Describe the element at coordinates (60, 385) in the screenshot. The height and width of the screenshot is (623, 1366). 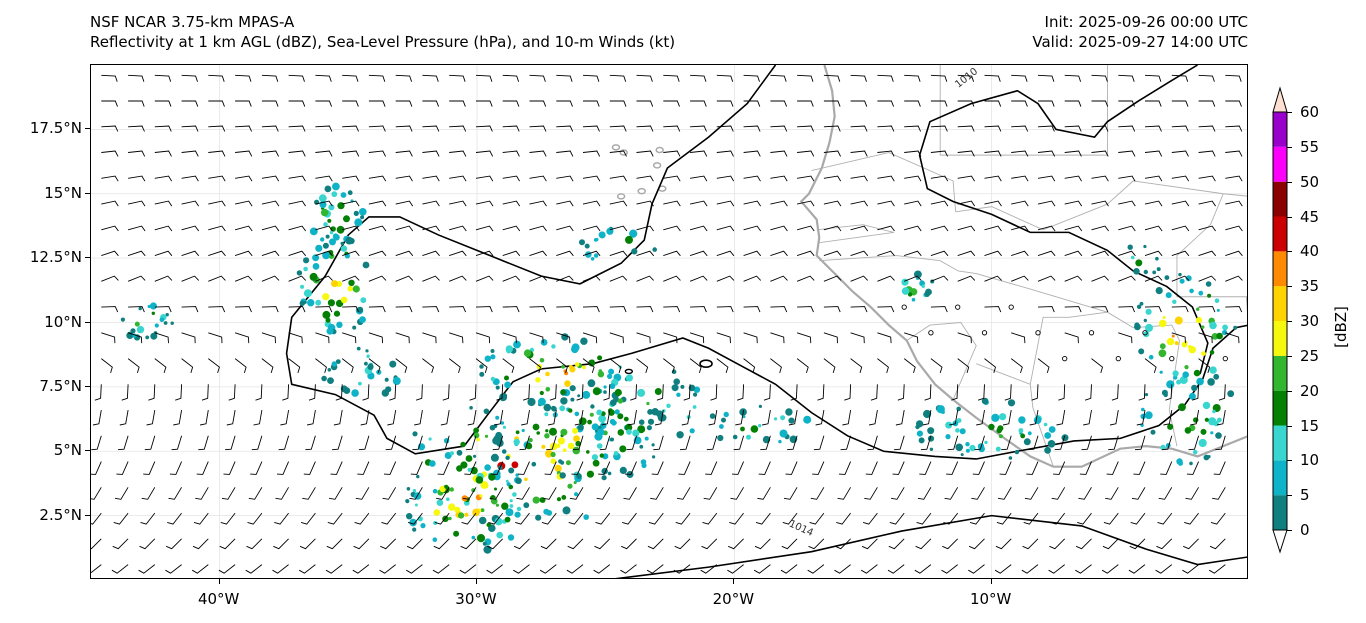
I see `latitude-tick-label: 7.5°N` at that location.